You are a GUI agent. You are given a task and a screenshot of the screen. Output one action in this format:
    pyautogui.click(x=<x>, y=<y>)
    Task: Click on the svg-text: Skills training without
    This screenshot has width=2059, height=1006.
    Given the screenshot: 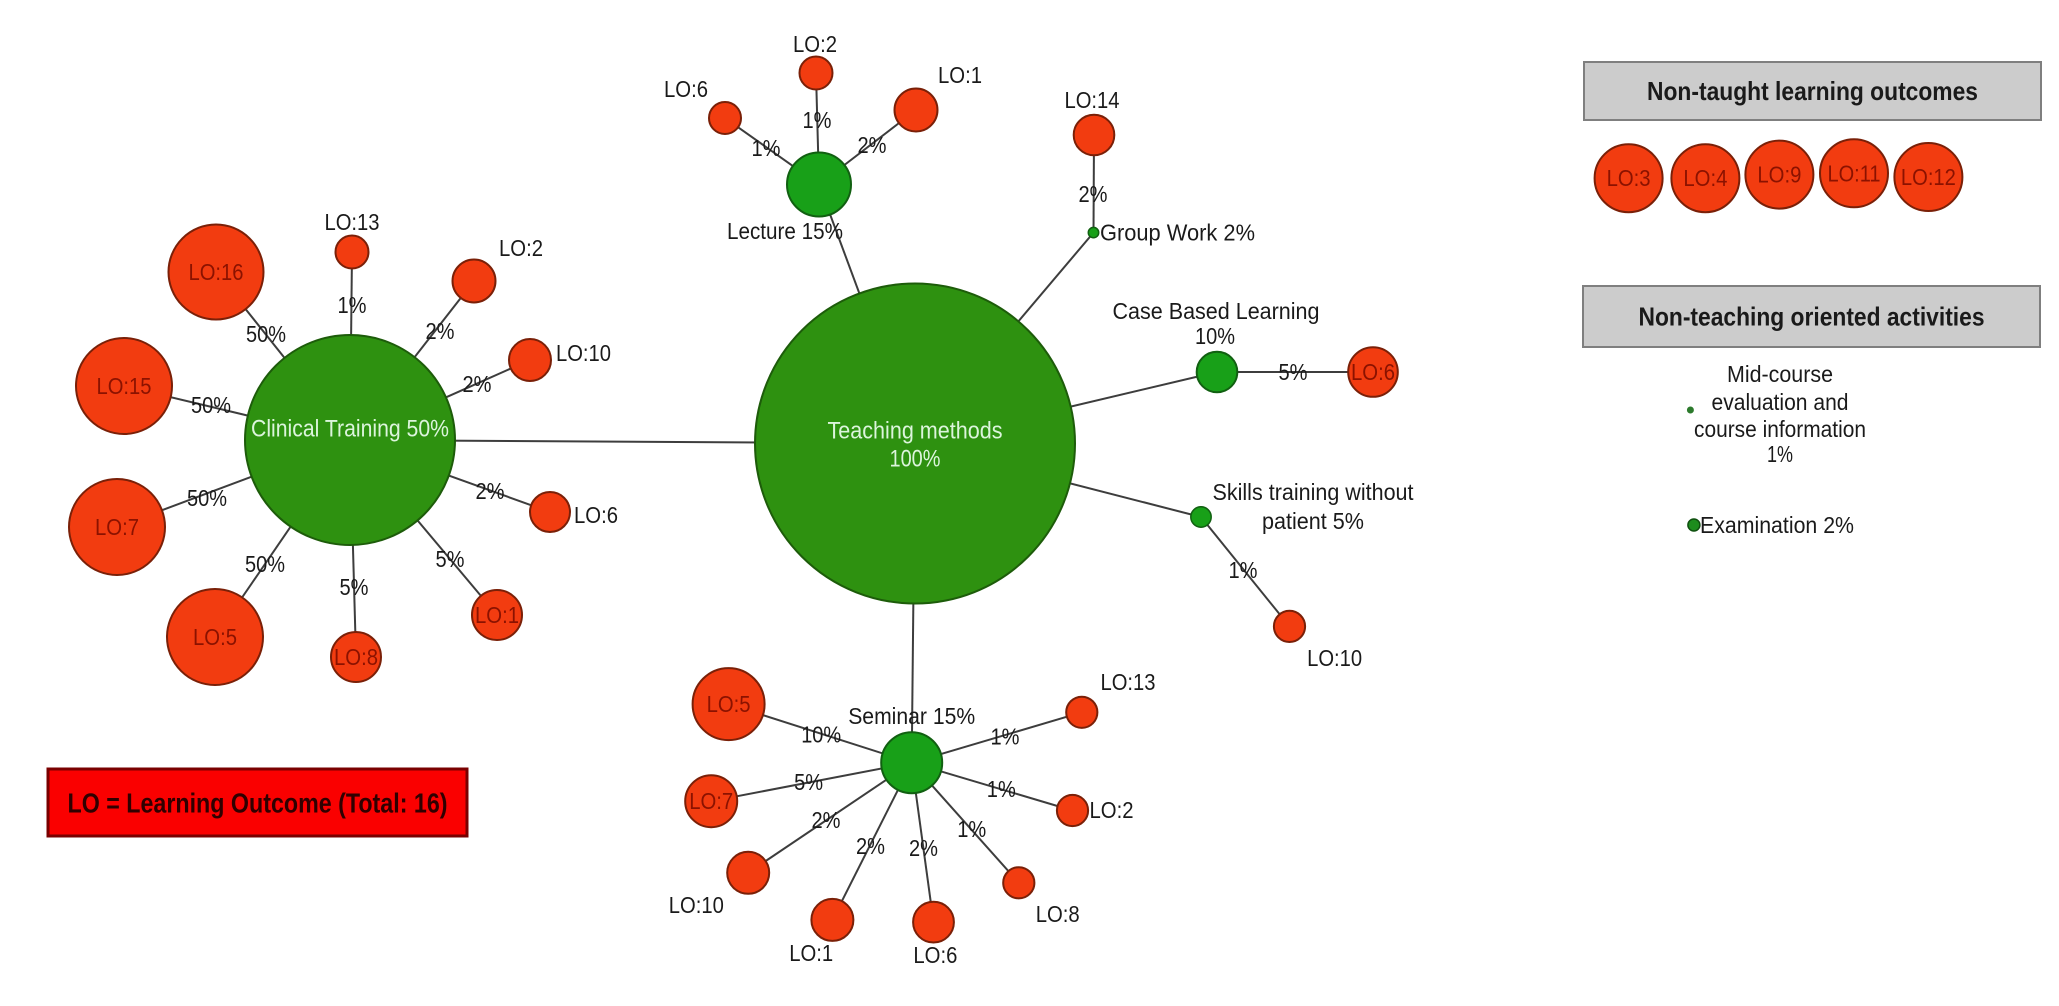 What is the action you would take?
    pyautogui.click(x=1314, y=492)
    